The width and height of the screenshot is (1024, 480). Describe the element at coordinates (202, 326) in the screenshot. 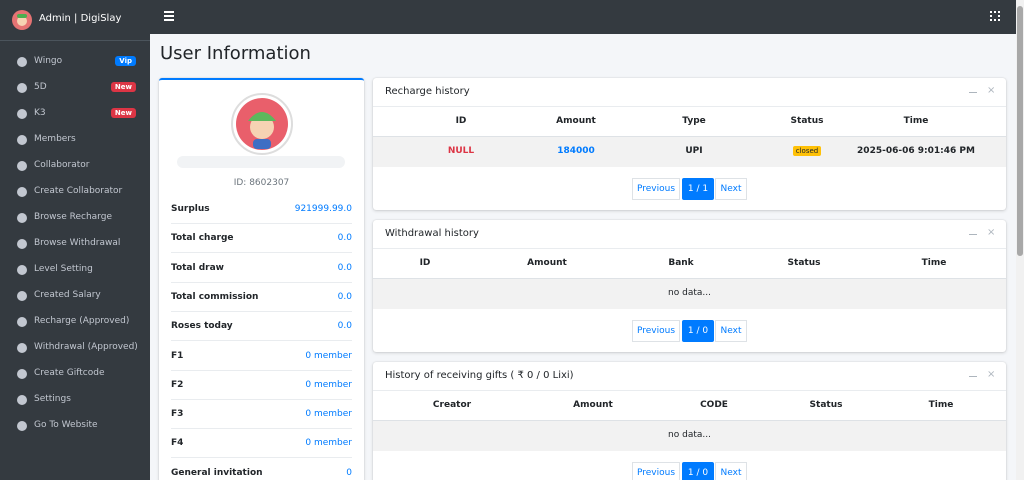

I see `stat-label: Roses today` at that location.